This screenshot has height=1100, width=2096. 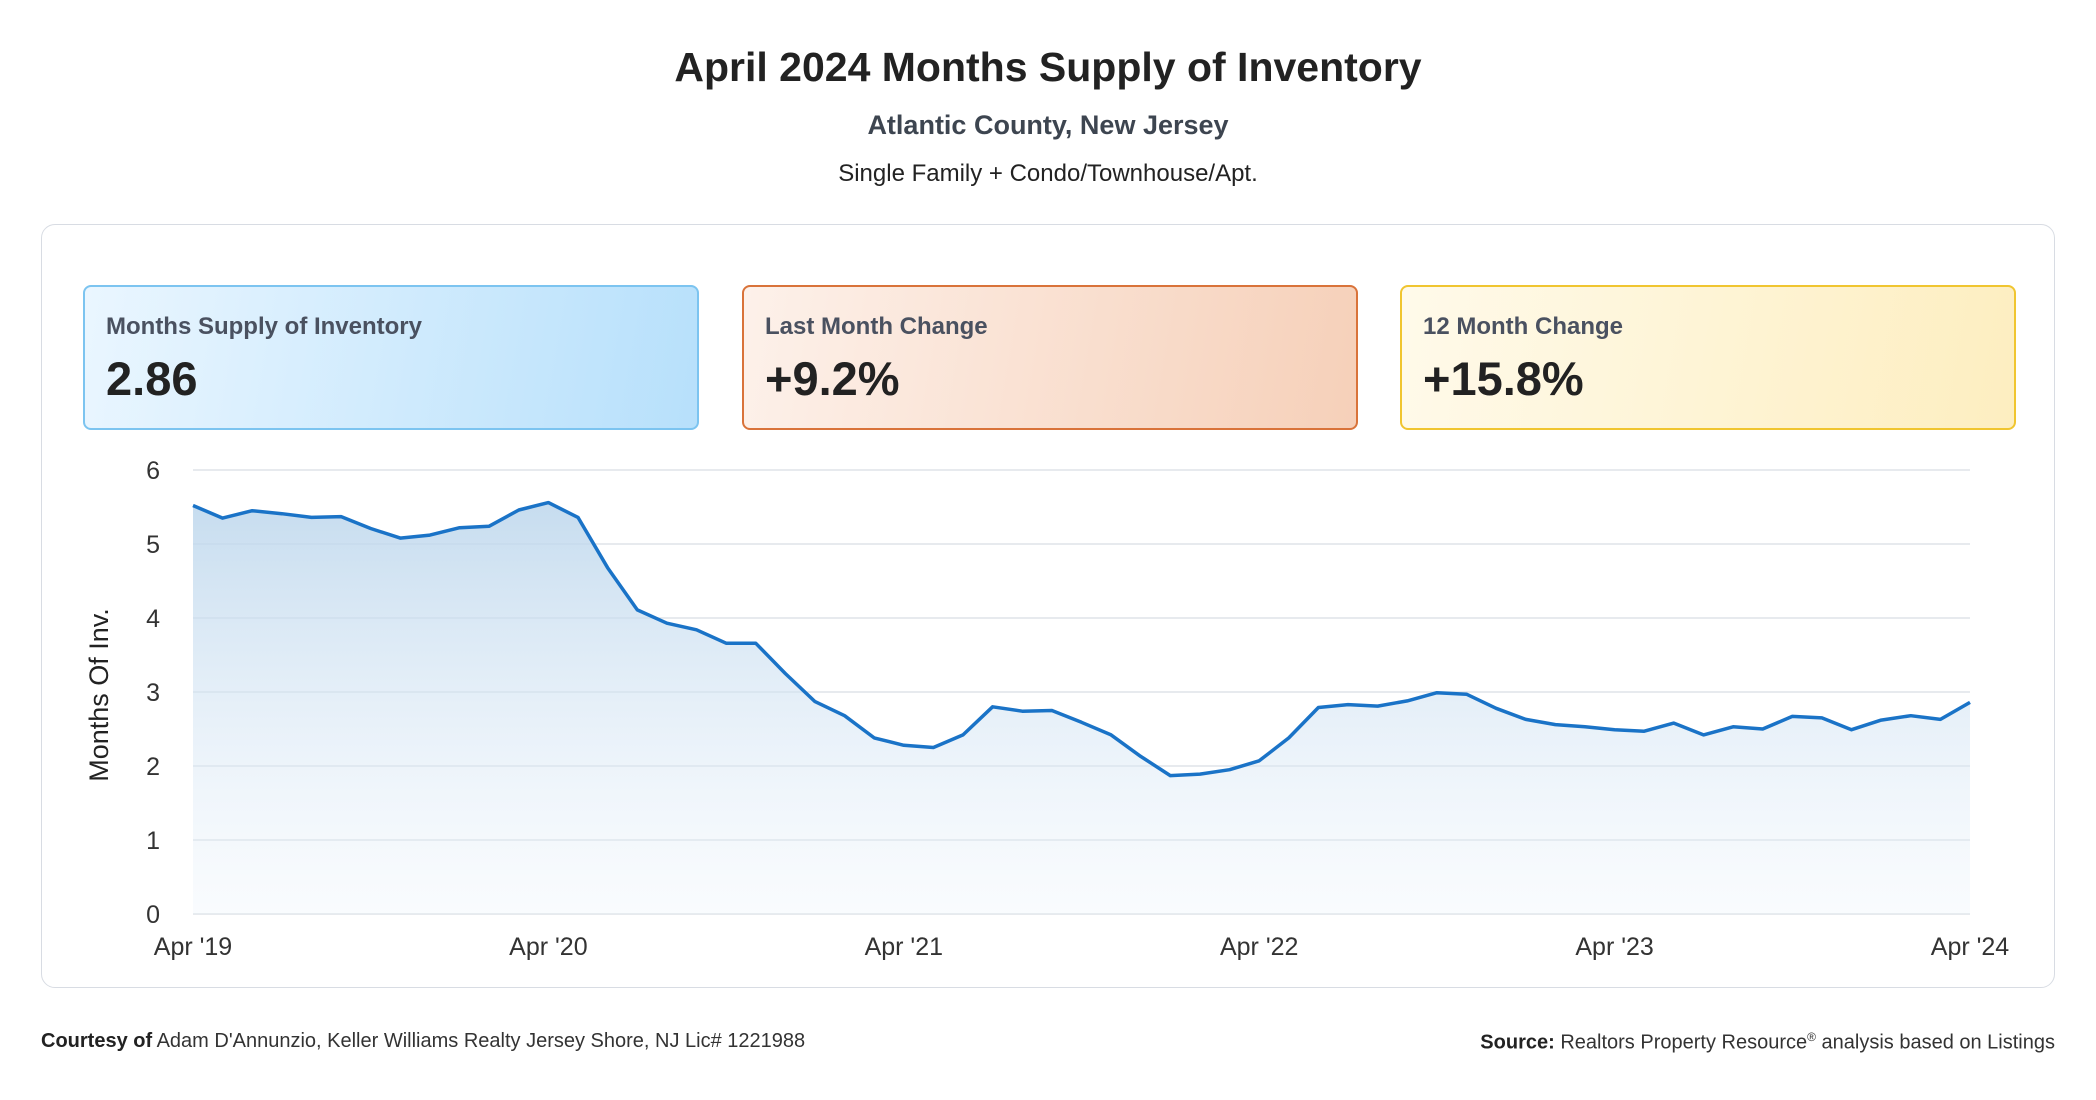 I want to click on y-tick-label: 2, so click(x=153, y=767).